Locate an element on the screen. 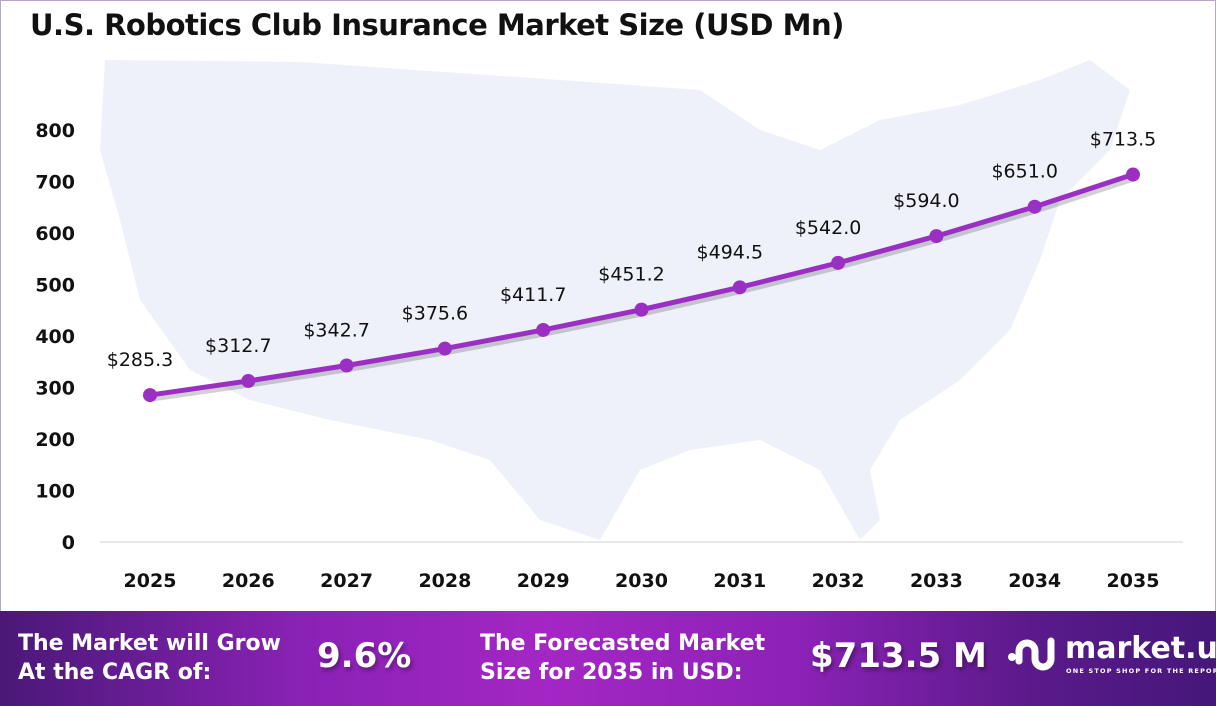 The width and height of the screenshot is (1216, 706). x-tick-label: 2035 is located at coordinates (1133, 581).